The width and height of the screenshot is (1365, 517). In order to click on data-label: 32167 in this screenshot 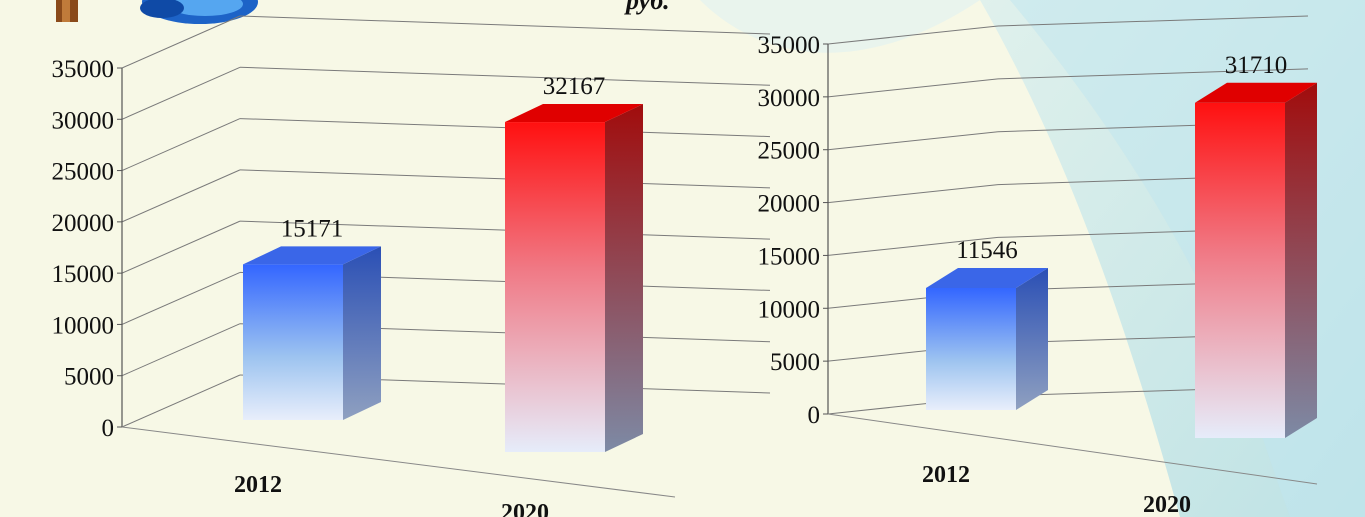, I will do `click(574, 86)`.